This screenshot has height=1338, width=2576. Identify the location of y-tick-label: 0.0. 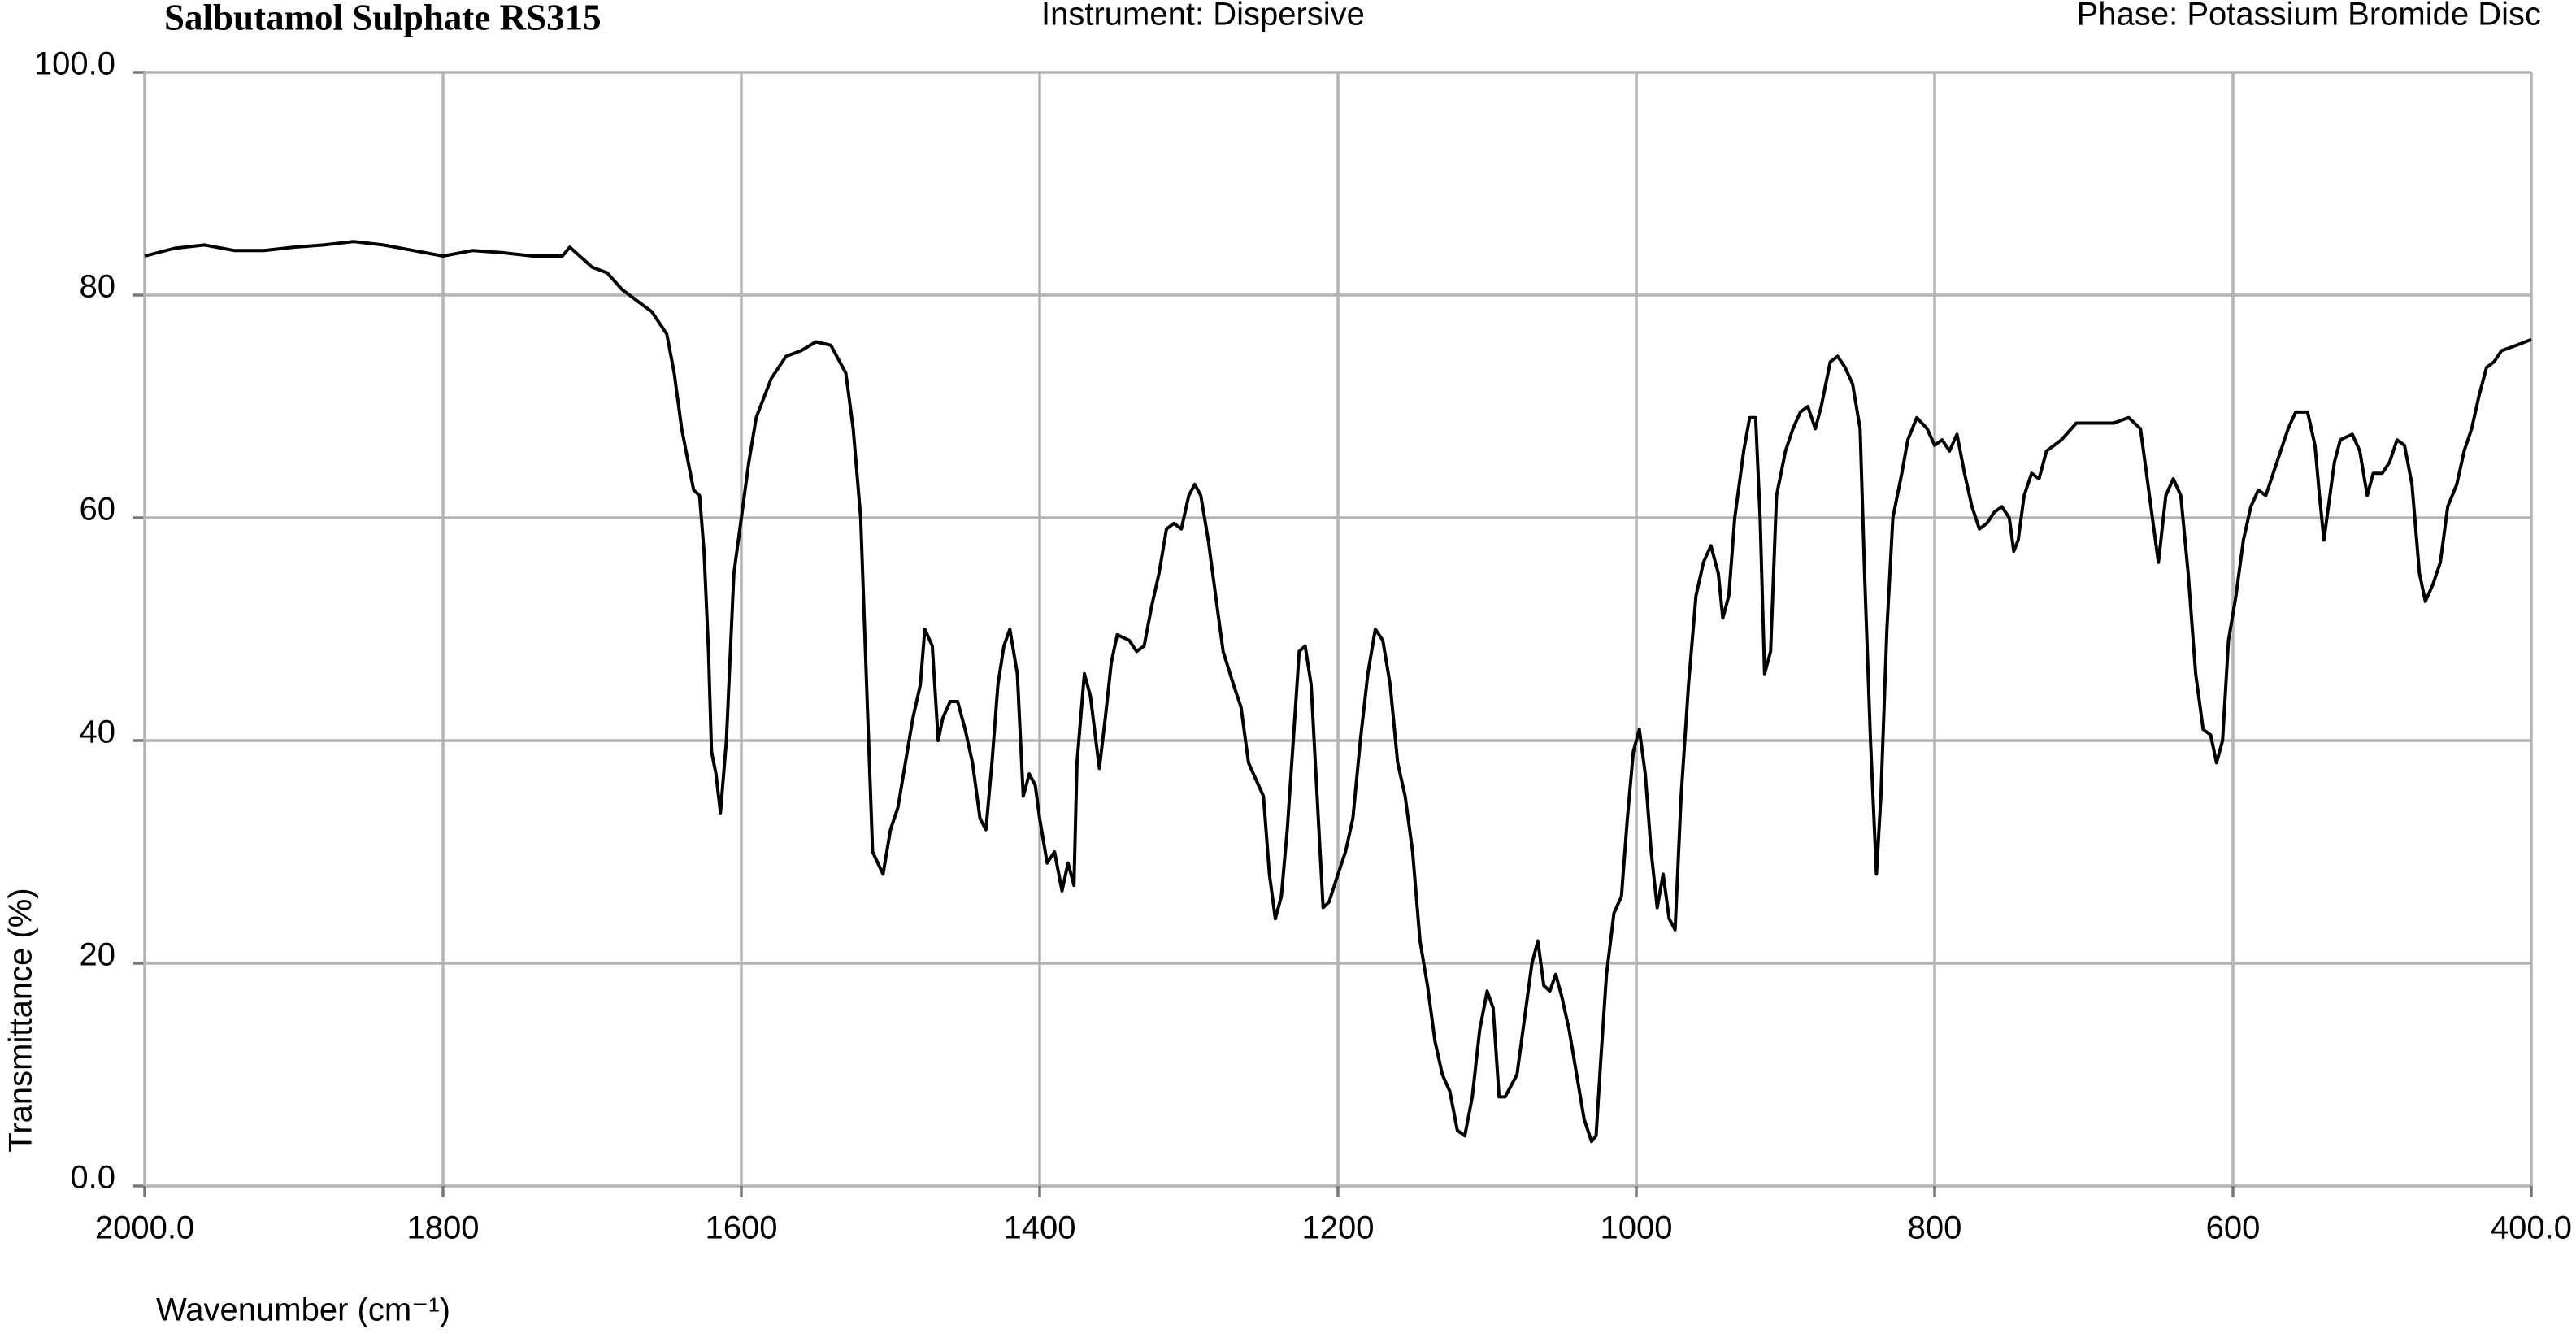
(92, 1178).